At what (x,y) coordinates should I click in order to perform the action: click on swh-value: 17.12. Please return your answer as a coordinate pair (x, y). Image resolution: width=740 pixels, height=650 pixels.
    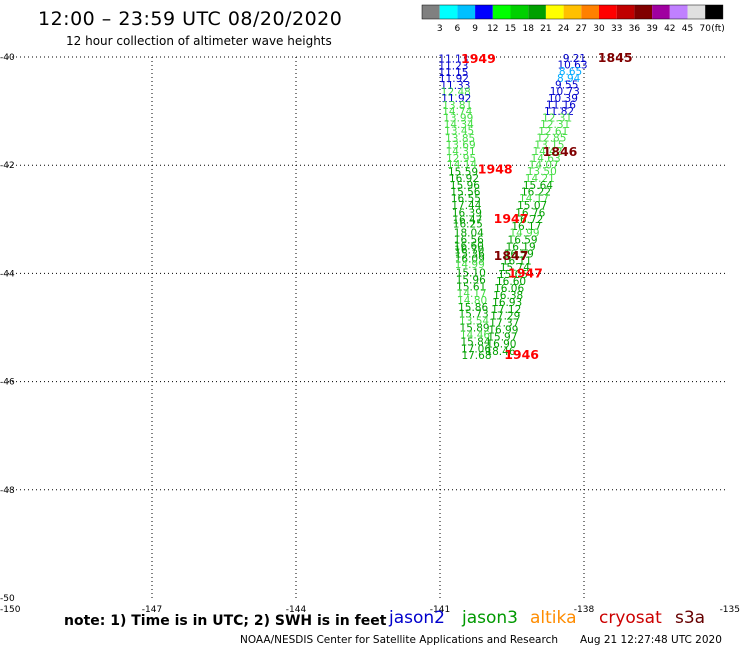
    Looking at the image, I should click on (506, 310).